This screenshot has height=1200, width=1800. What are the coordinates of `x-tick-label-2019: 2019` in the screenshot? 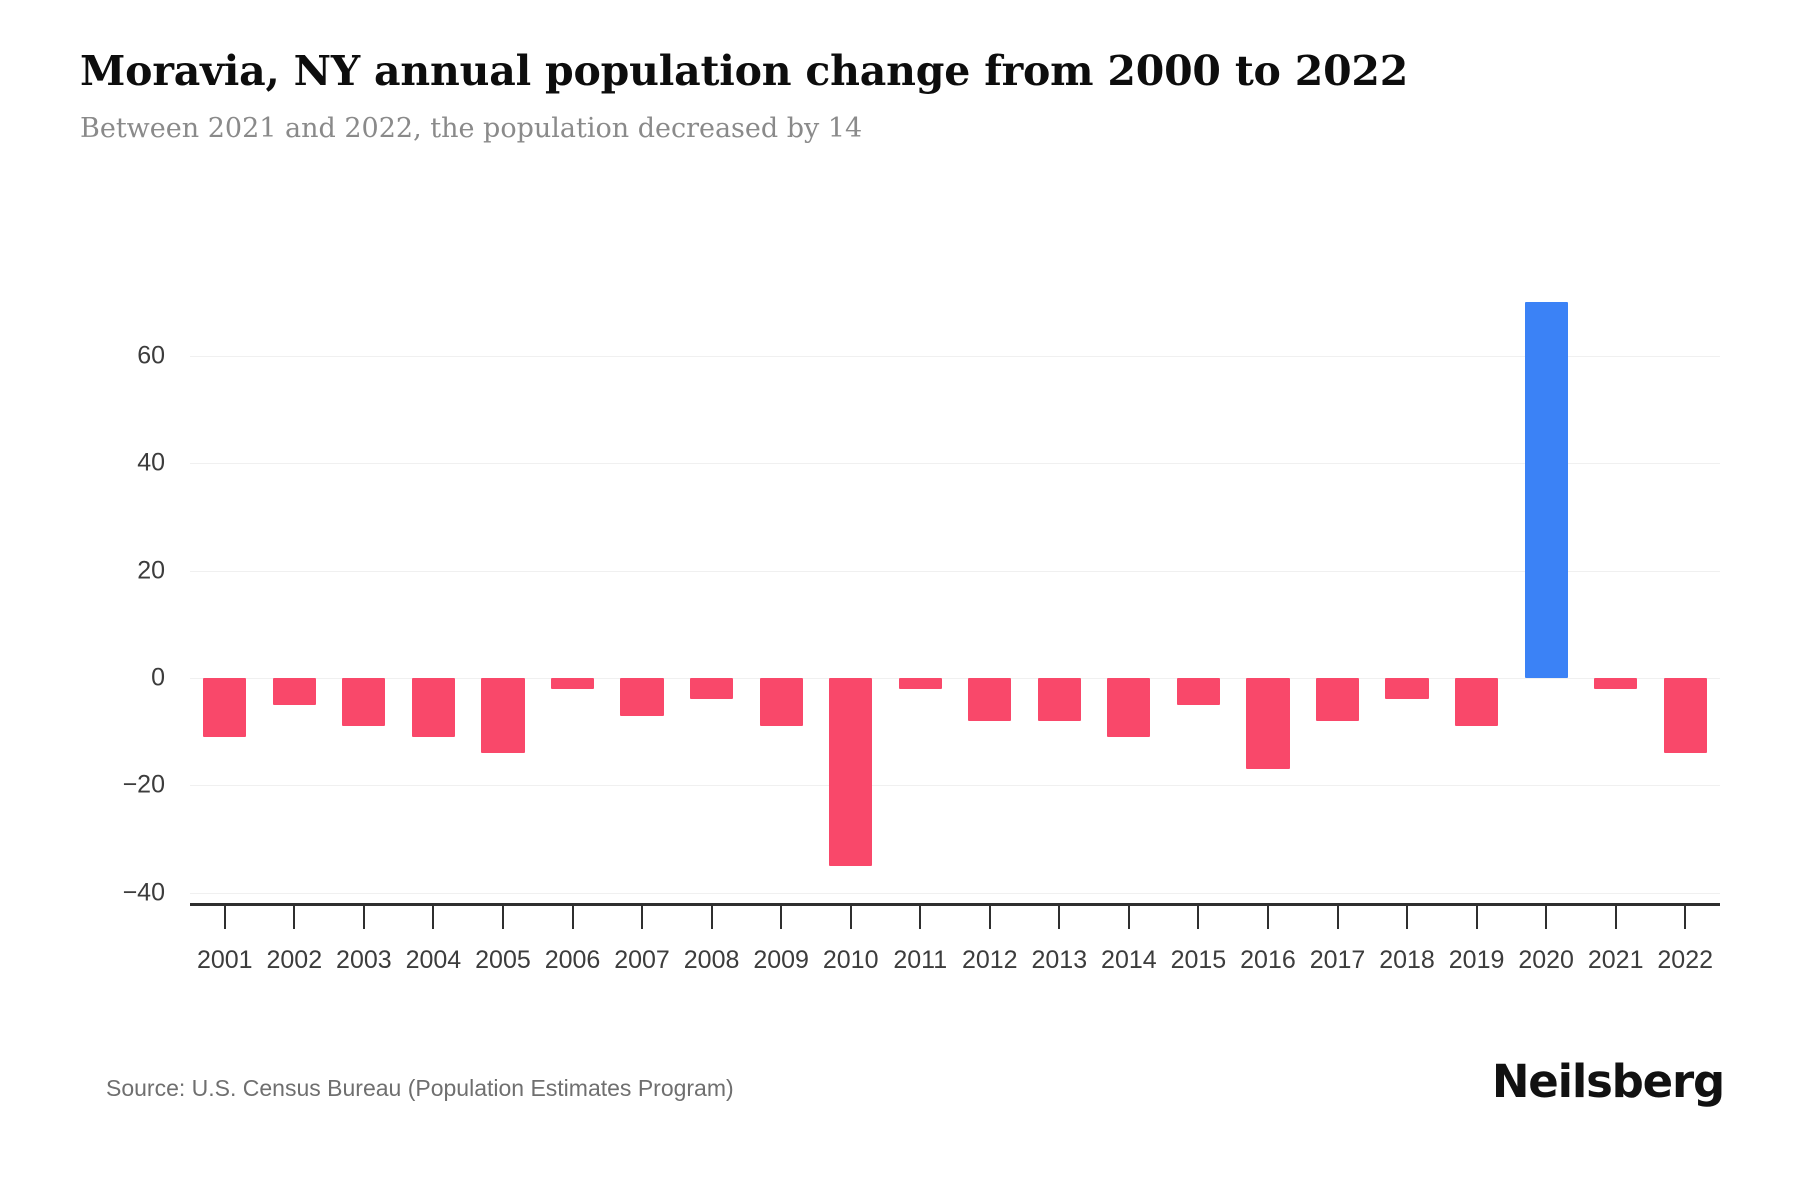 It's located at (1476, 960).